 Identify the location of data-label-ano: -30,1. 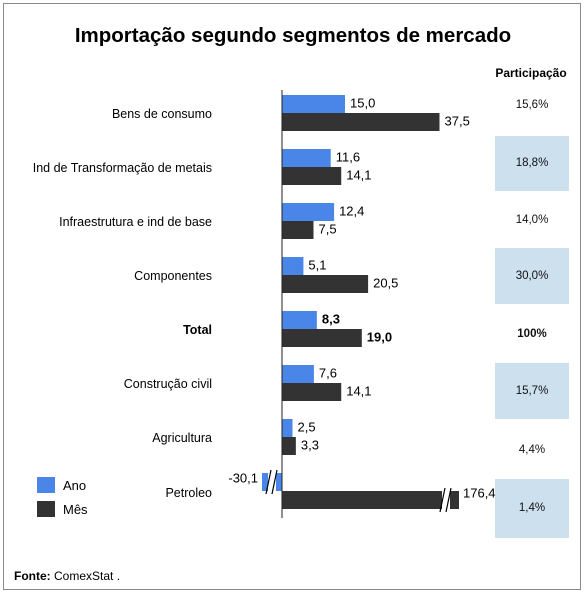
(243, 477).